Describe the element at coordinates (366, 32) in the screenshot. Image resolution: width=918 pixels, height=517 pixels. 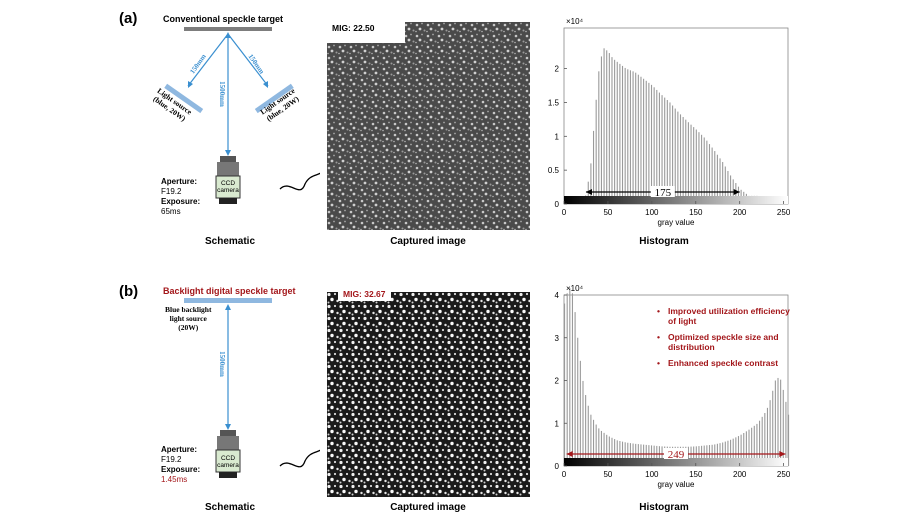
I see `mig-label-a: MIG: 22.50` at that location.